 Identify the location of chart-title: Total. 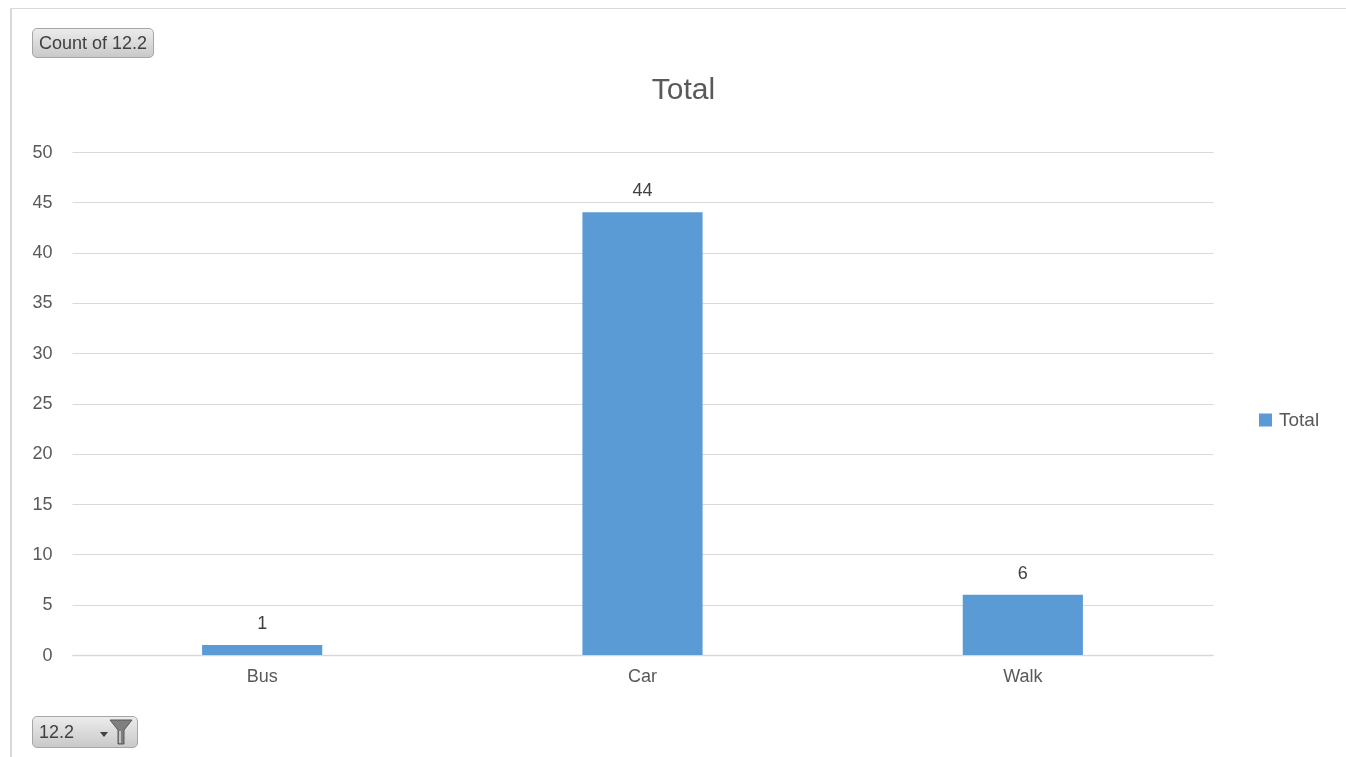
(683, 88).